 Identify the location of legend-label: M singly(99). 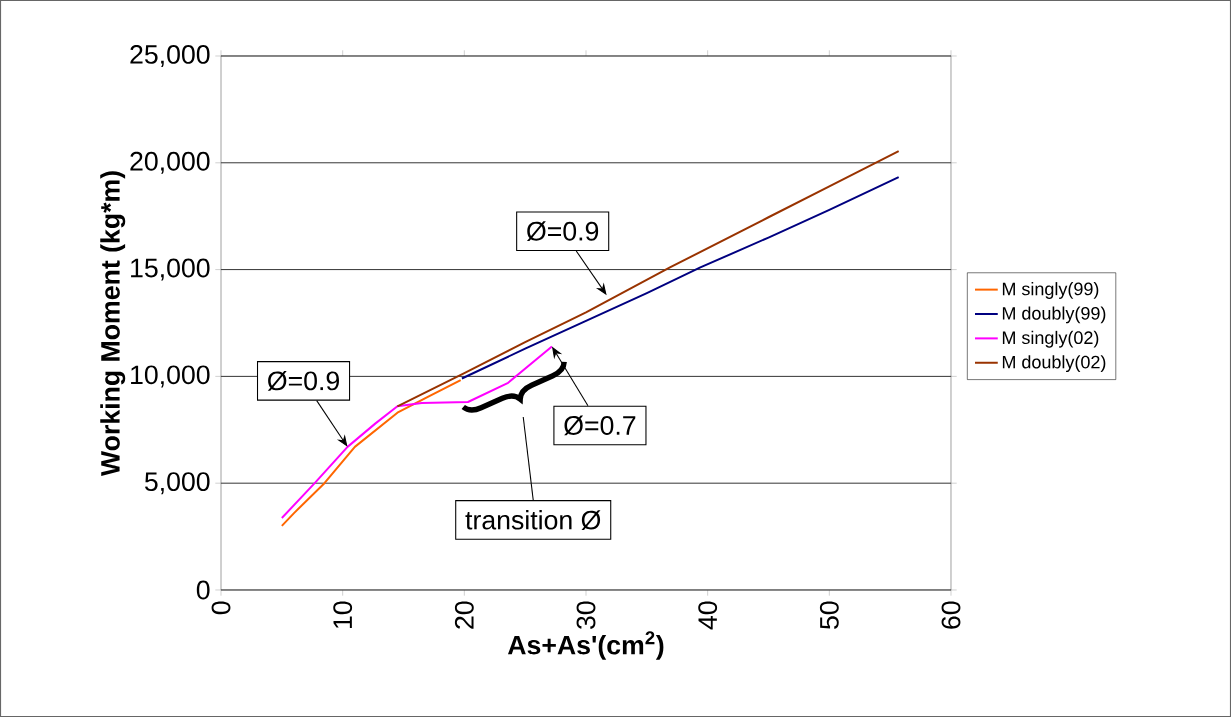
(1050, 290).